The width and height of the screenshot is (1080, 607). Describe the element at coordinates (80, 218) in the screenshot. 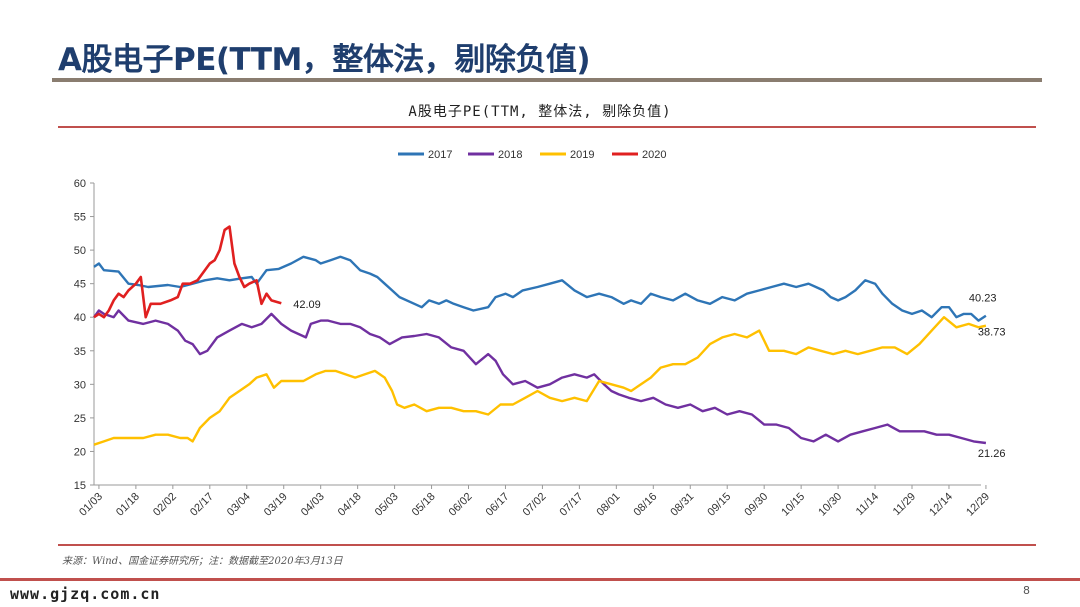

I see `y-tick-label: 55` at that location.